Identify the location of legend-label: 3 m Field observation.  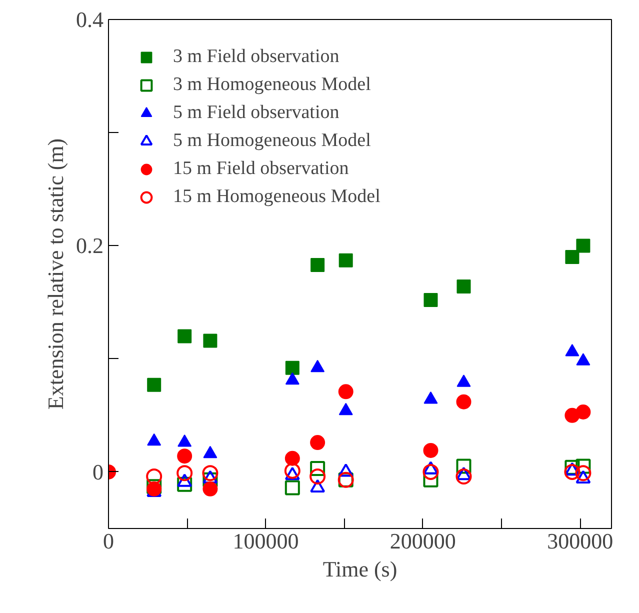
(256, 57).